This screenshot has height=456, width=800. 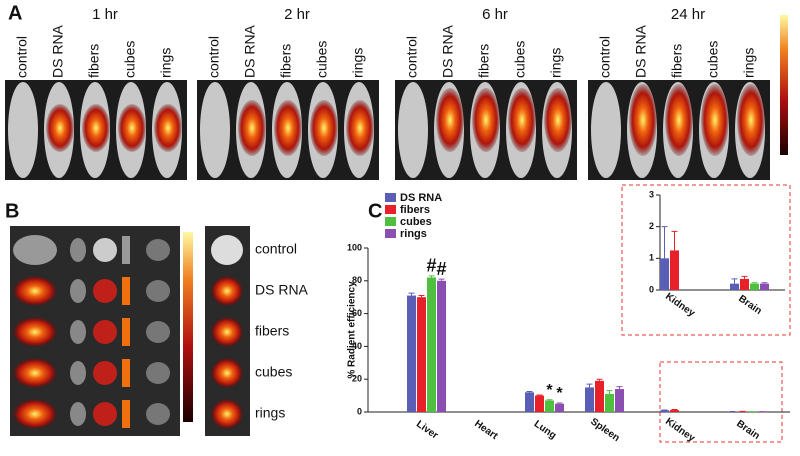 What do you see at coordinates (105, 14) in the screenshot?
I see `time-label: 1 hr` at bounding box center [105, 14].